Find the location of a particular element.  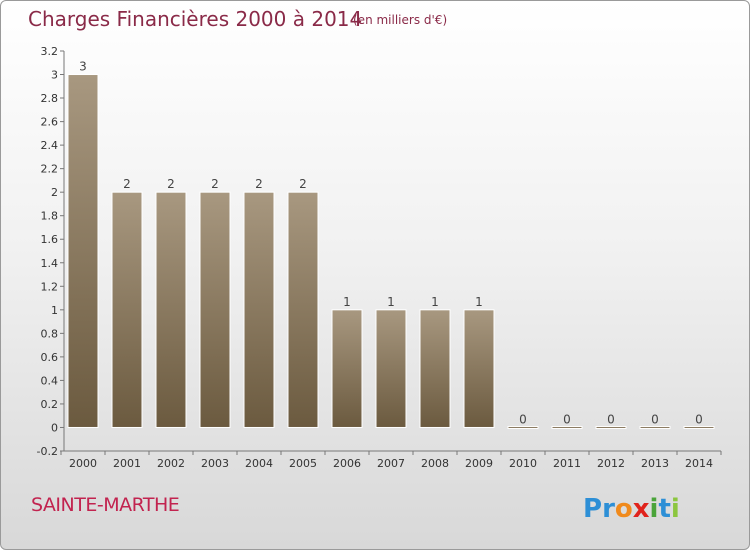

y-tick-label: 3 is located at coordinates (54, 75).